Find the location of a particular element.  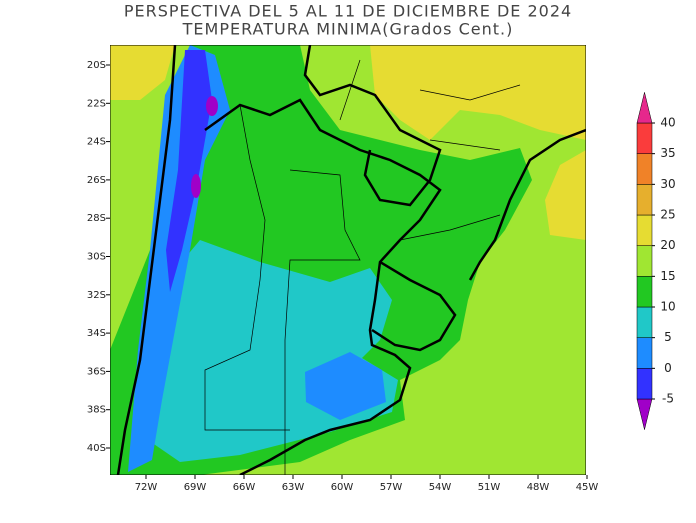

subtitle: TEMPERATURA MINIMA(Grados Cent.) is located at coordinates (348, 29).